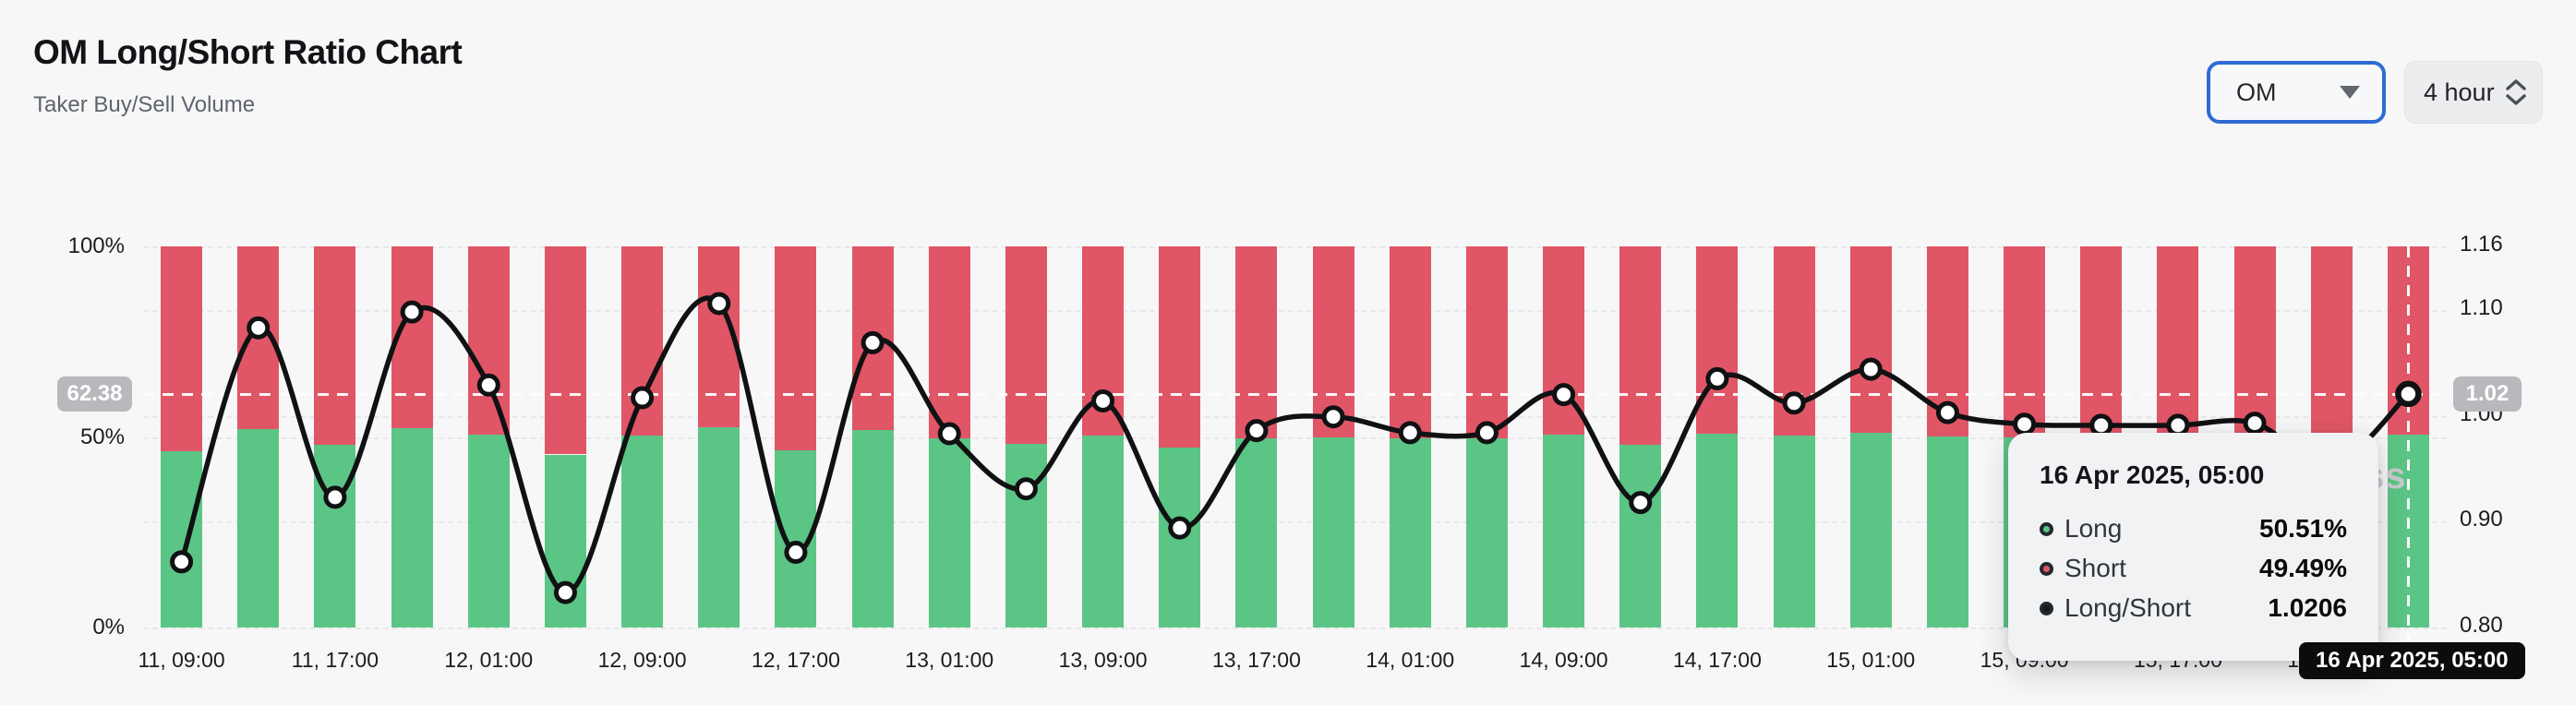 The width and height of the screenshot is (2576, 705). What do you see at coordinates (108, 627) in the screenshot?
I see `y-axis-left-tick-label: 0%` at bounding box center [108, 627].